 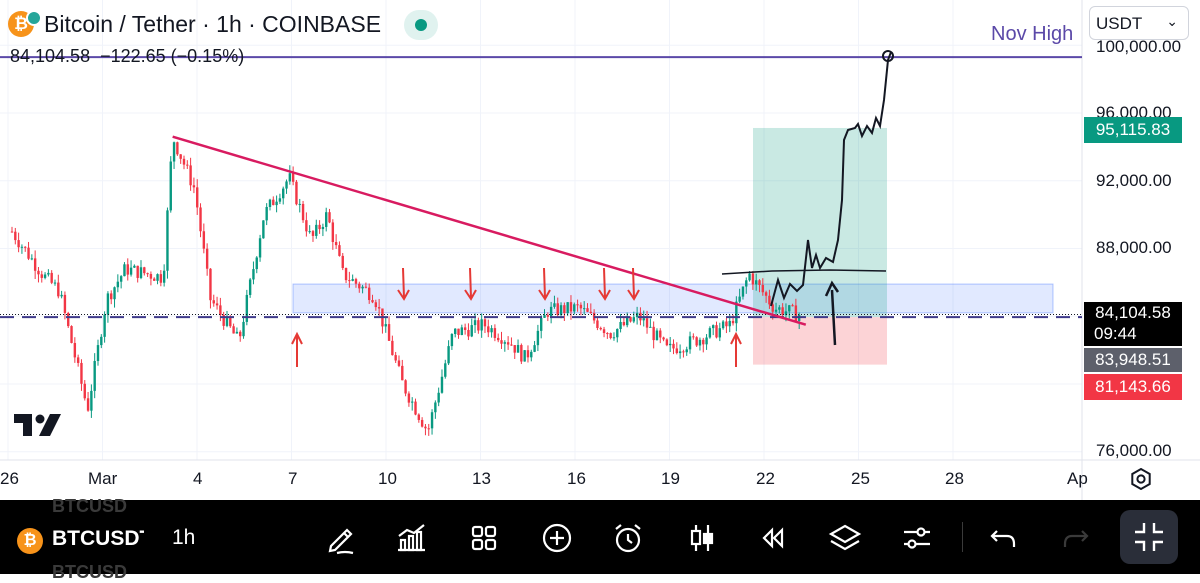 What do you see at coordinates (213, 24) in the screenshot?
I see `symbol-title: Bitcoin / Tether · 1h · COINBASE` at bounding box center [213, 24].